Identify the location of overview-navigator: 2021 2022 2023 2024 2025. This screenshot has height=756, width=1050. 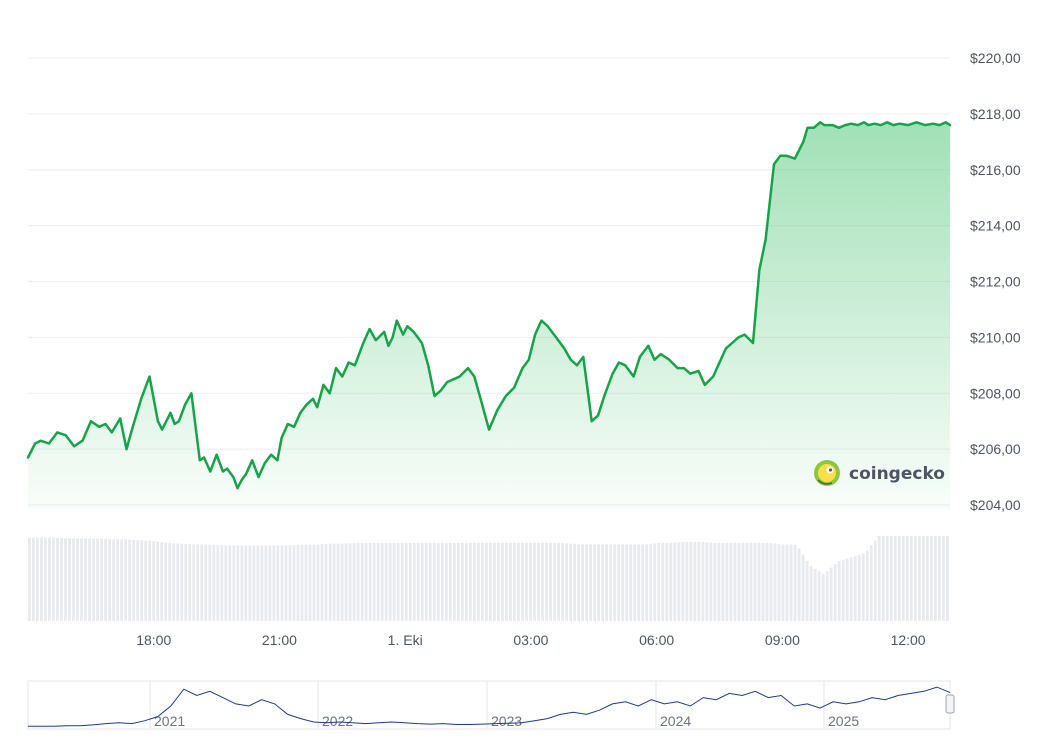
(491, 705).